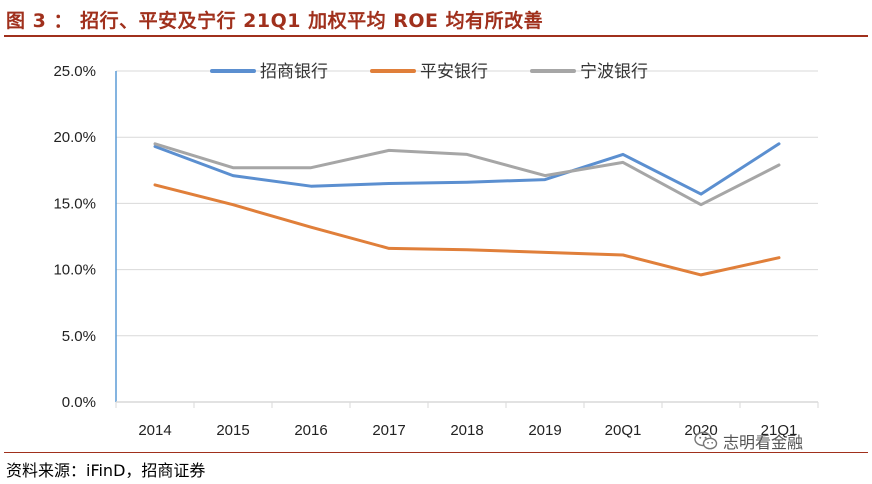  I want to click on y-axis-ticks: 0.0% 5.0% 10.0% 15.0% 20.0% 25.0%, so click(74, 237).